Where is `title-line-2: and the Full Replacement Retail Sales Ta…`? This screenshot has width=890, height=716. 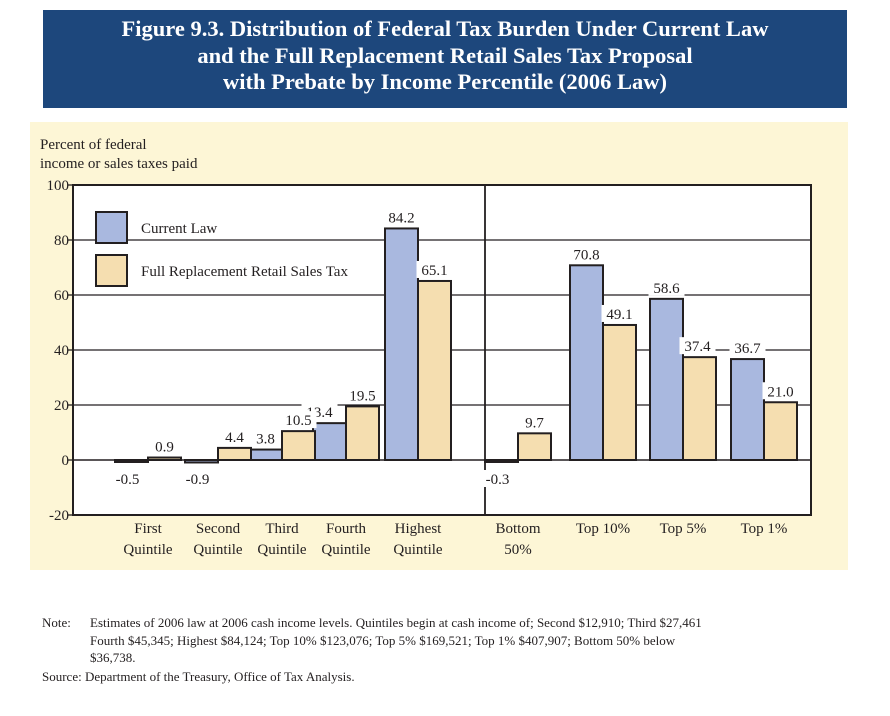
title-line-2: and the Full Replacement Retail Sales Ta… is located at coordinates (445, 55).